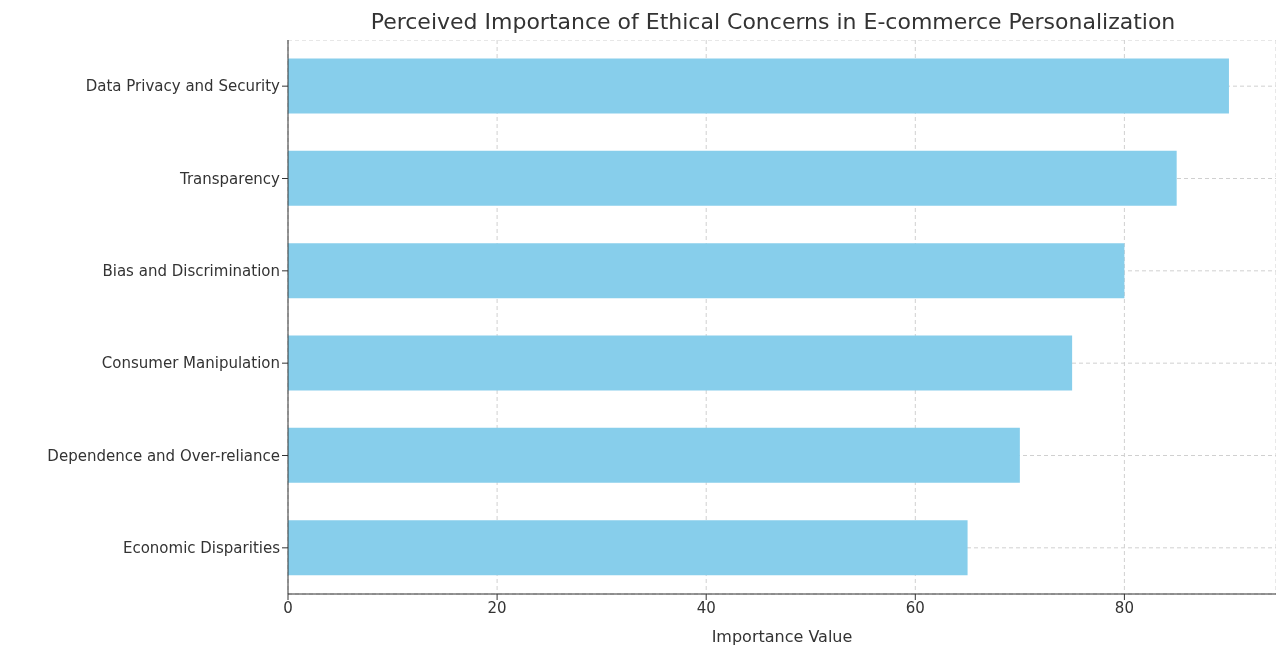 The width and height of the screenshot is (1276, 657). What do you see at coordinates (1124, 607) in the screenshot?
I see `x-tick-label: 80` at bounding box center [1124, 607].